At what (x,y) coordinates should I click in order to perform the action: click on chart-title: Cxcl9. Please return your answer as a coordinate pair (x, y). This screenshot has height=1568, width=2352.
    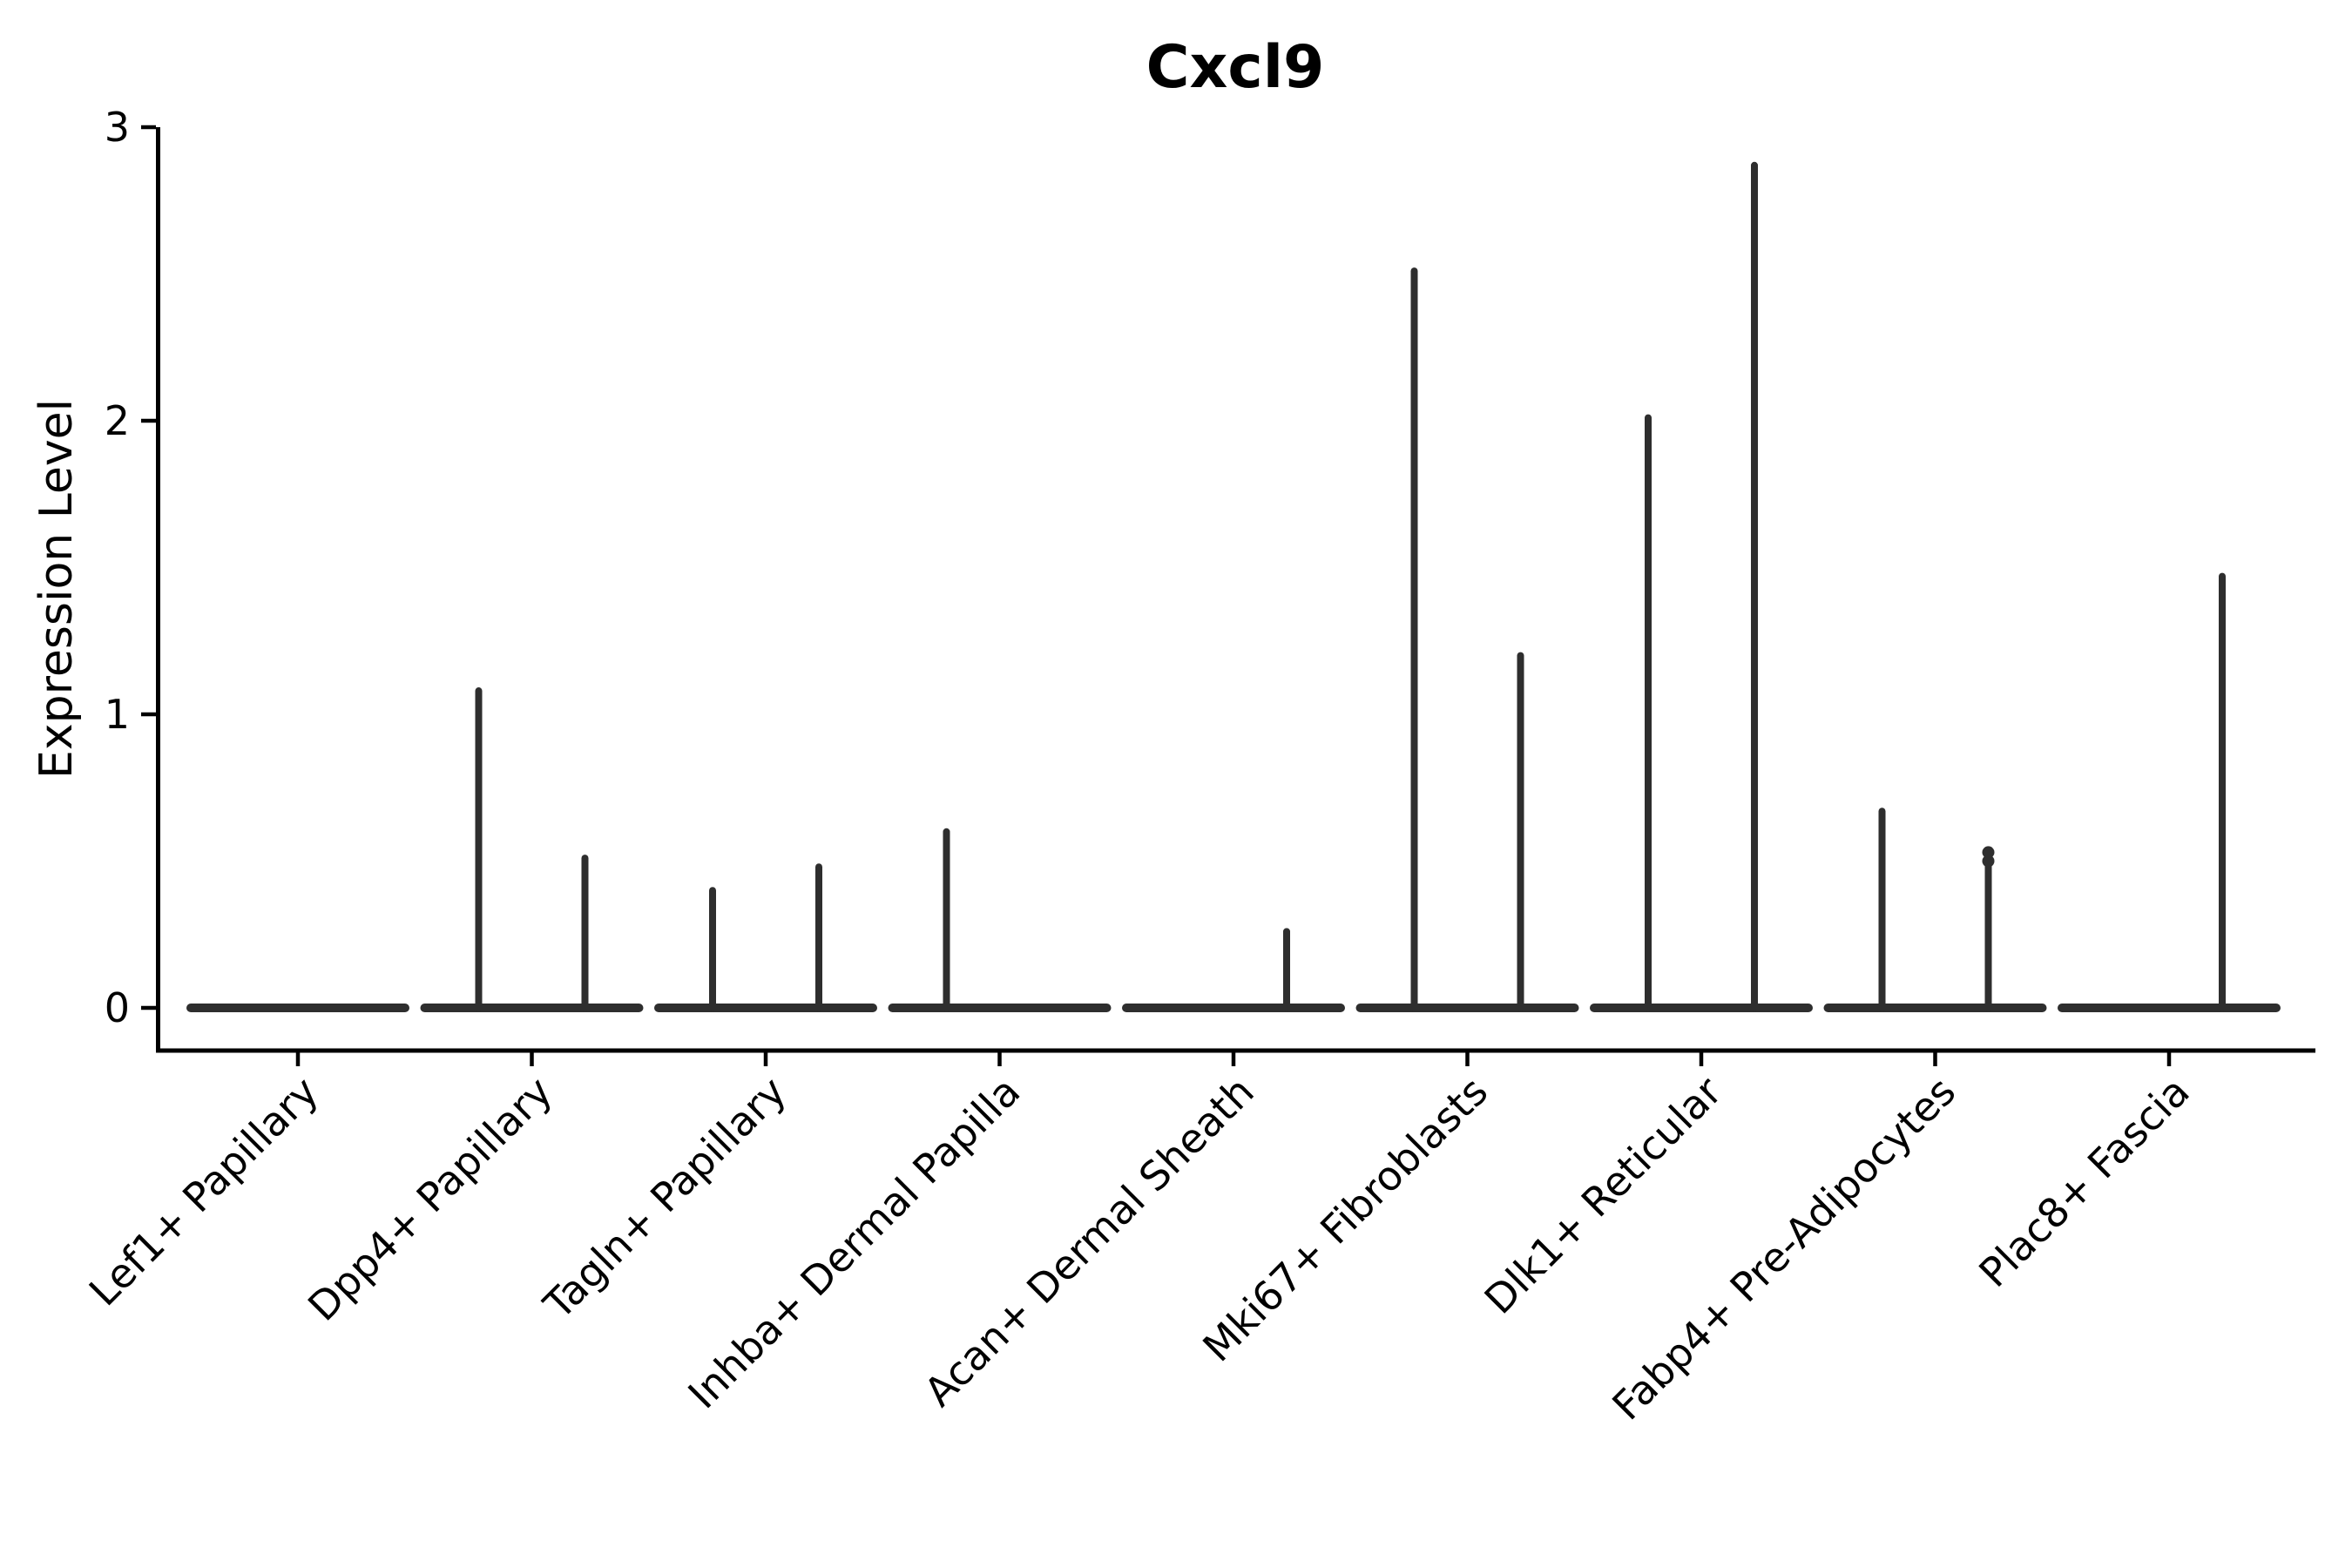
    Looking at the image, I should click on (1235, 67).